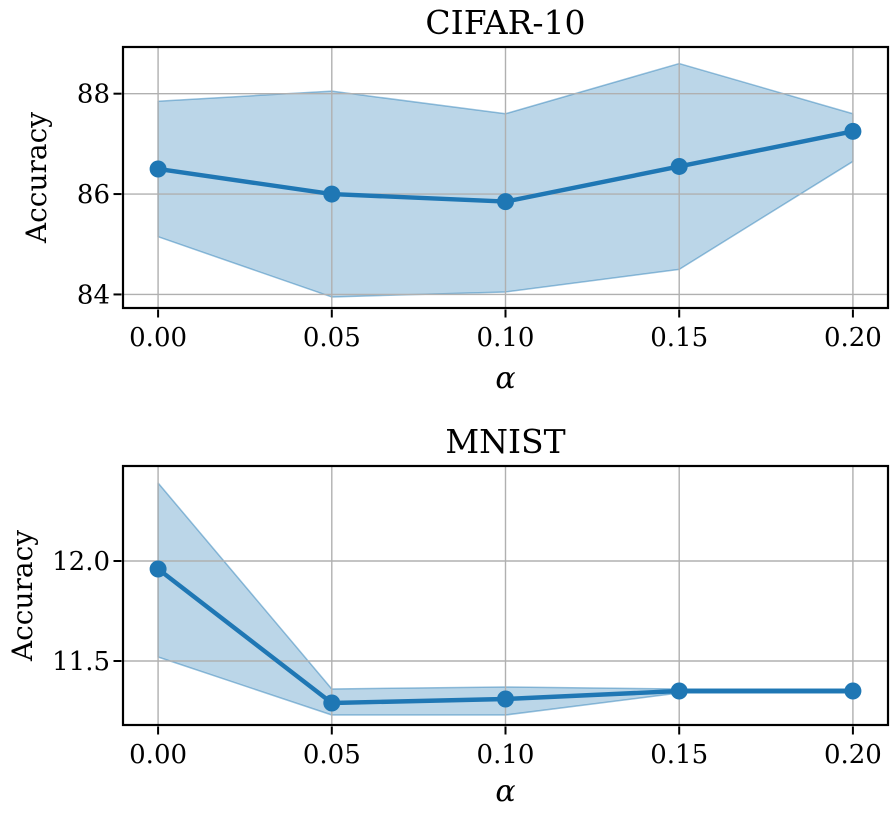 This screenshot has height=817, width=896. What do you see at coordinates (505, 441) in the screenshot?
I see `chart-title: MNIST` at bounding box center [505, 441].